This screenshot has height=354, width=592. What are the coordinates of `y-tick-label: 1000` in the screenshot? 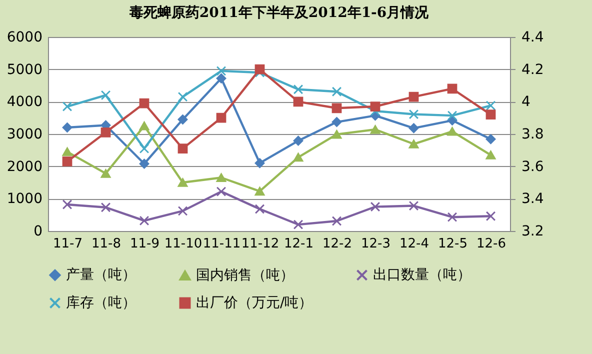 It's located at (24, 199).